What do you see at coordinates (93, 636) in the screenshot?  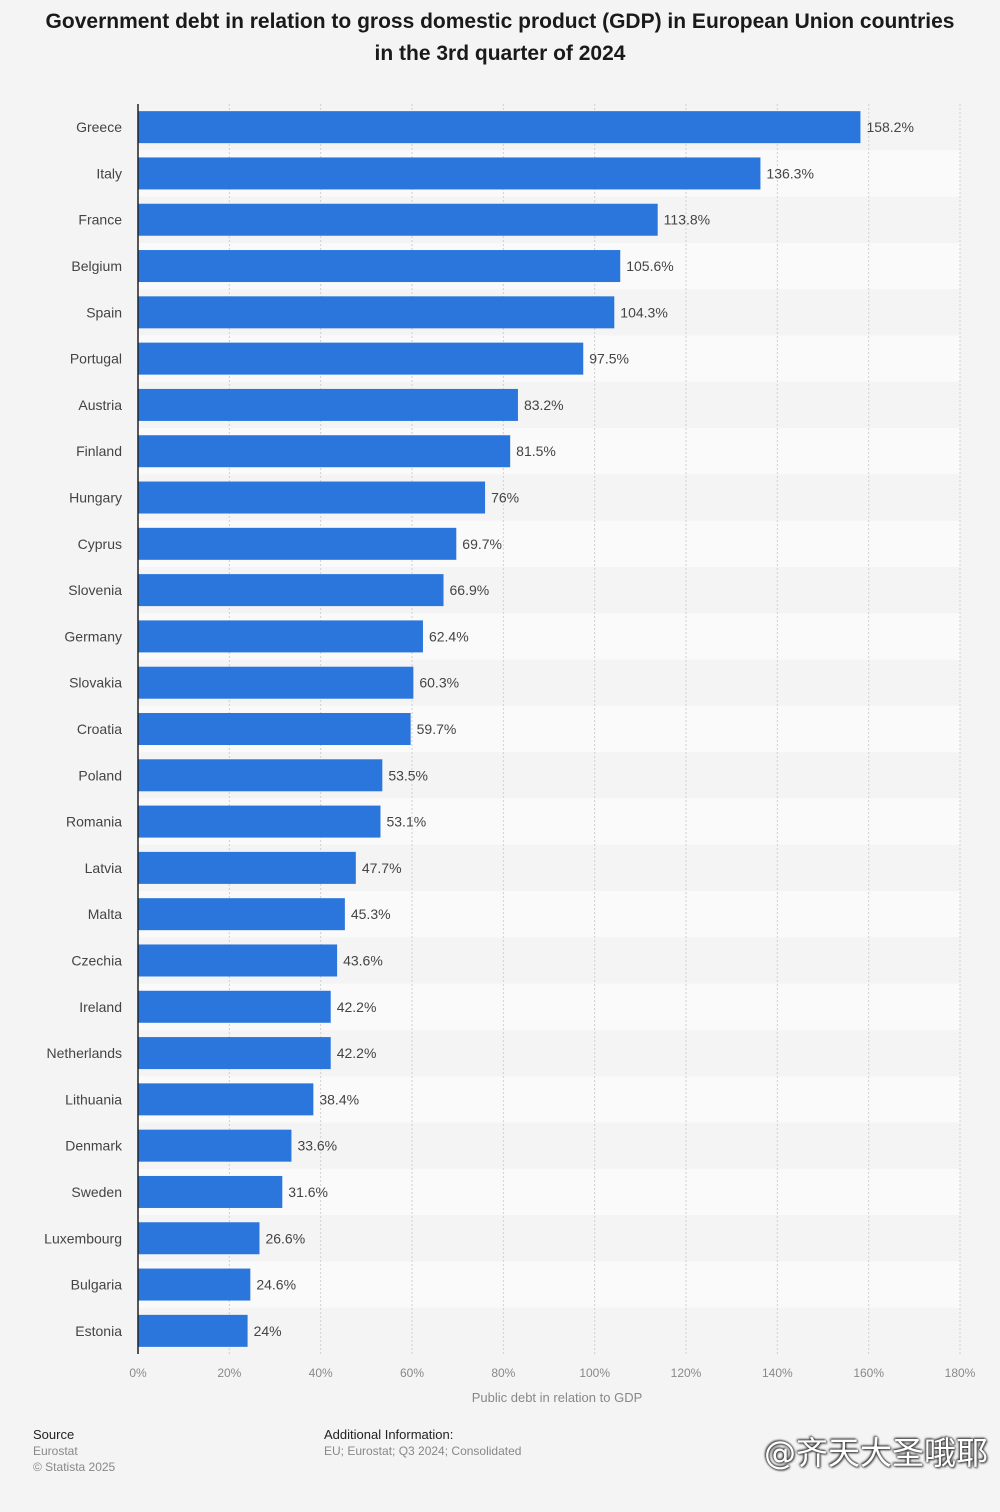 I see `category-label: Germany` at bounding box center [93, 636].